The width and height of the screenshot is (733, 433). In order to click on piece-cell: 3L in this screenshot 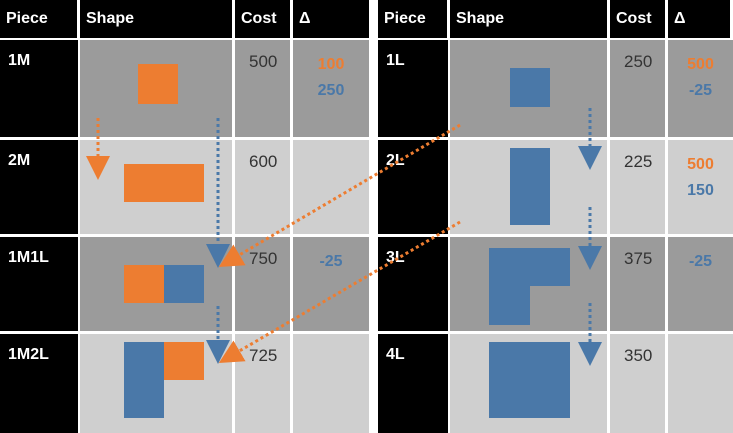, I will do `click(413, 284)`.